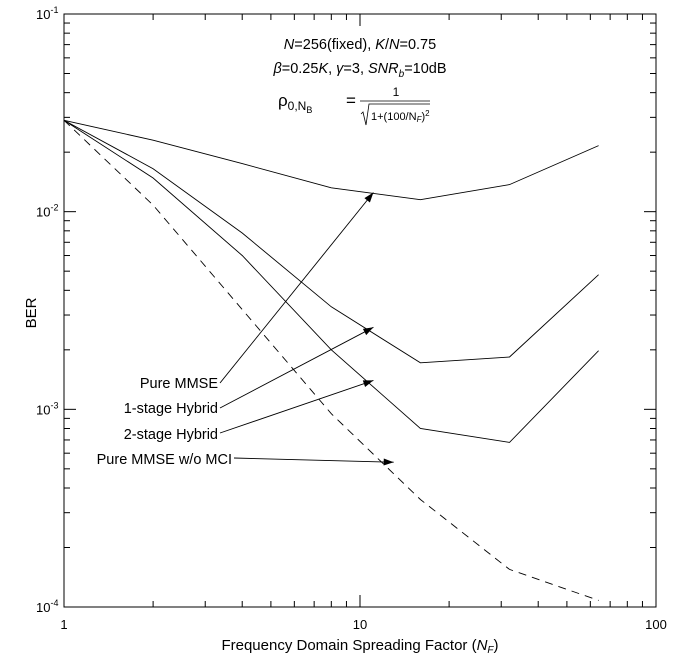 The height and width of the screenshot is (663, 681). Describe the element at coordinates (360, 624) in the screenshot. I see `x-tick-label: 10` at that location.